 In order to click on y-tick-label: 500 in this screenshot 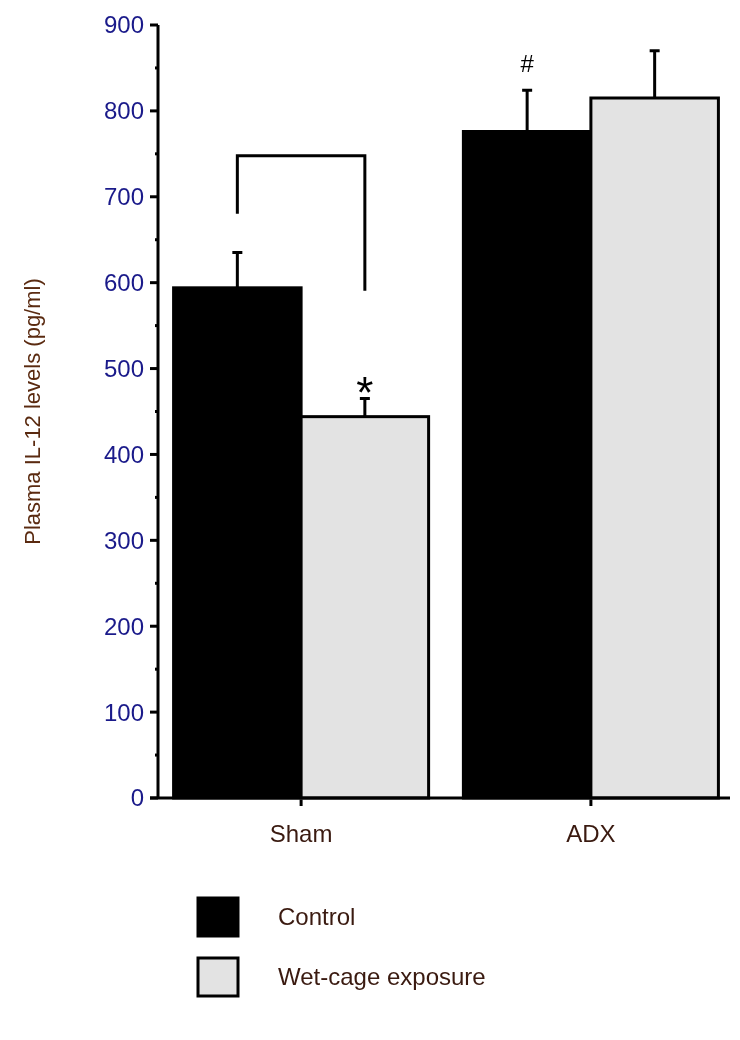, I will do `click(123, 368)`.